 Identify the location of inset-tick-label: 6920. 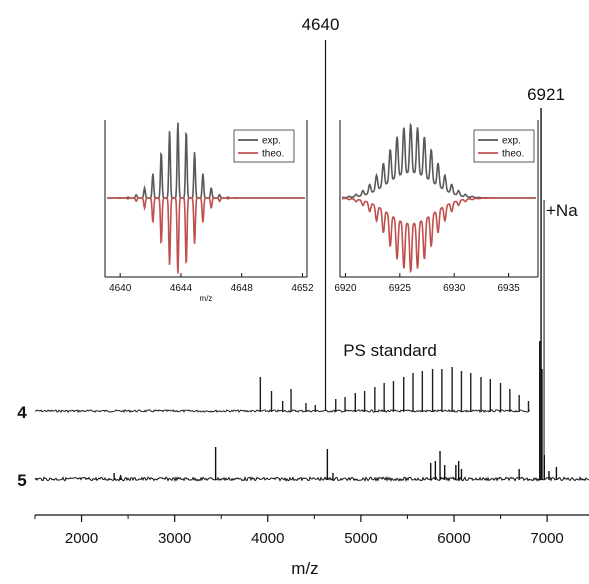
(345, 288).